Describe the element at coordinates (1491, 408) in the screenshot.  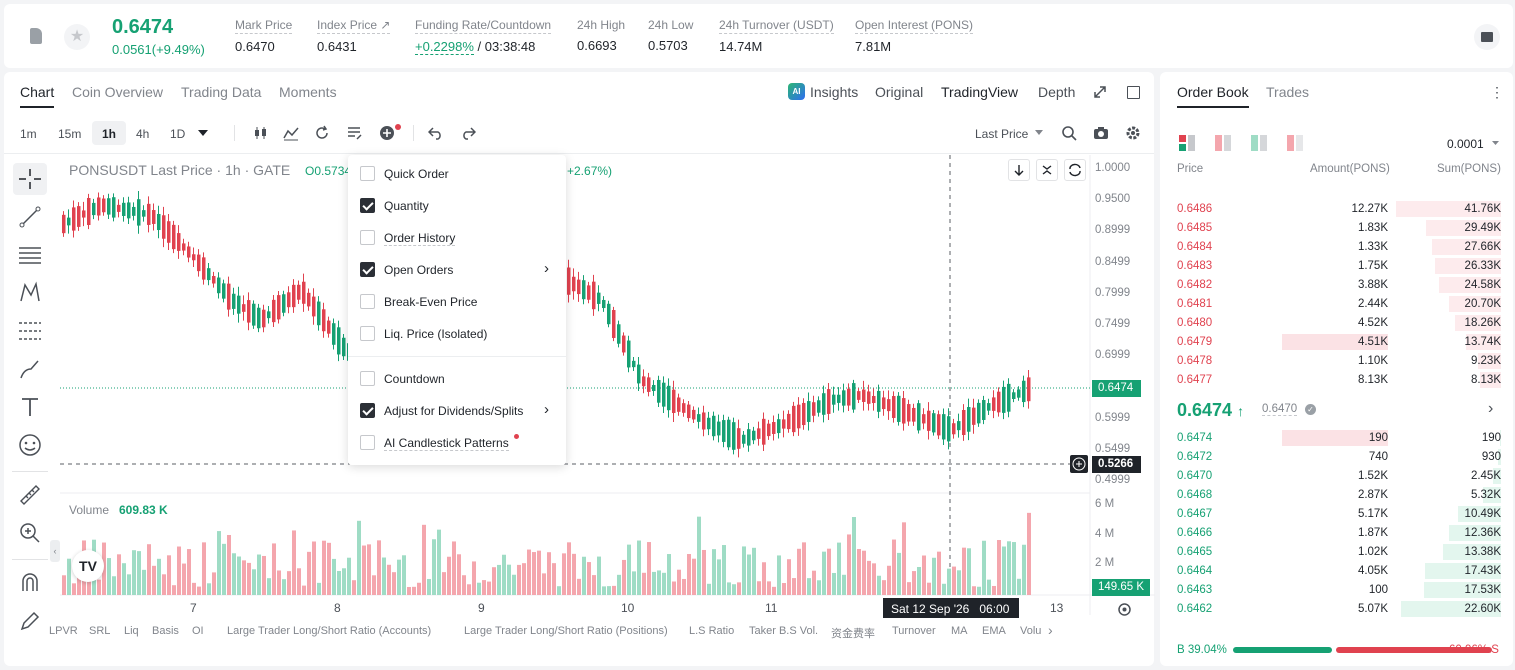
I see `chevron-right-icon: ›` at that location.